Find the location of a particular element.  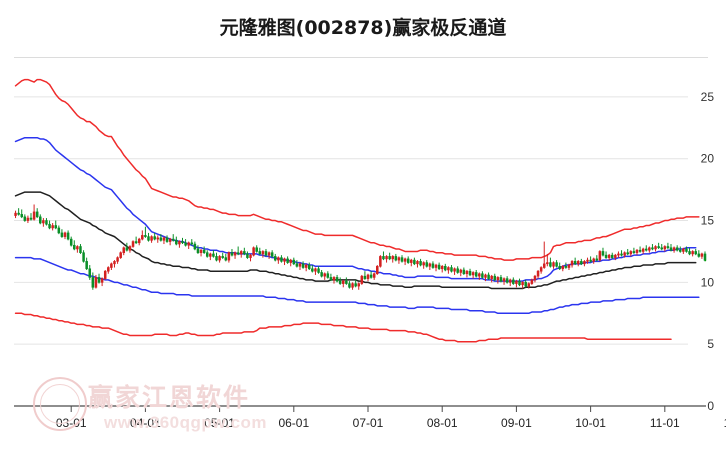

x-axis-label: 10-01 is located at coordinates (590, 423).